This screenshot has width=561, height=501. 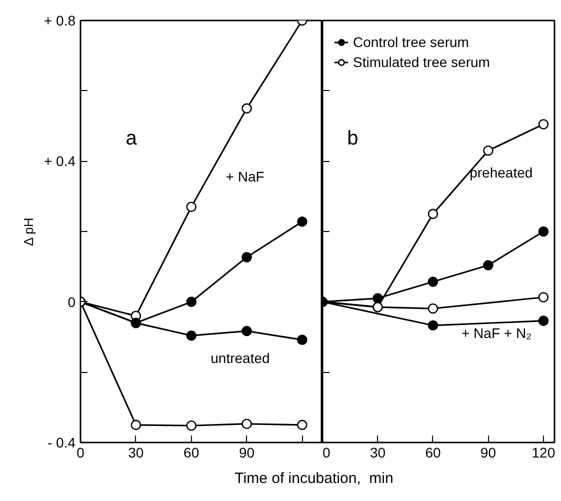 I want to click on annotation: untreated, so click(x=240, y=358).